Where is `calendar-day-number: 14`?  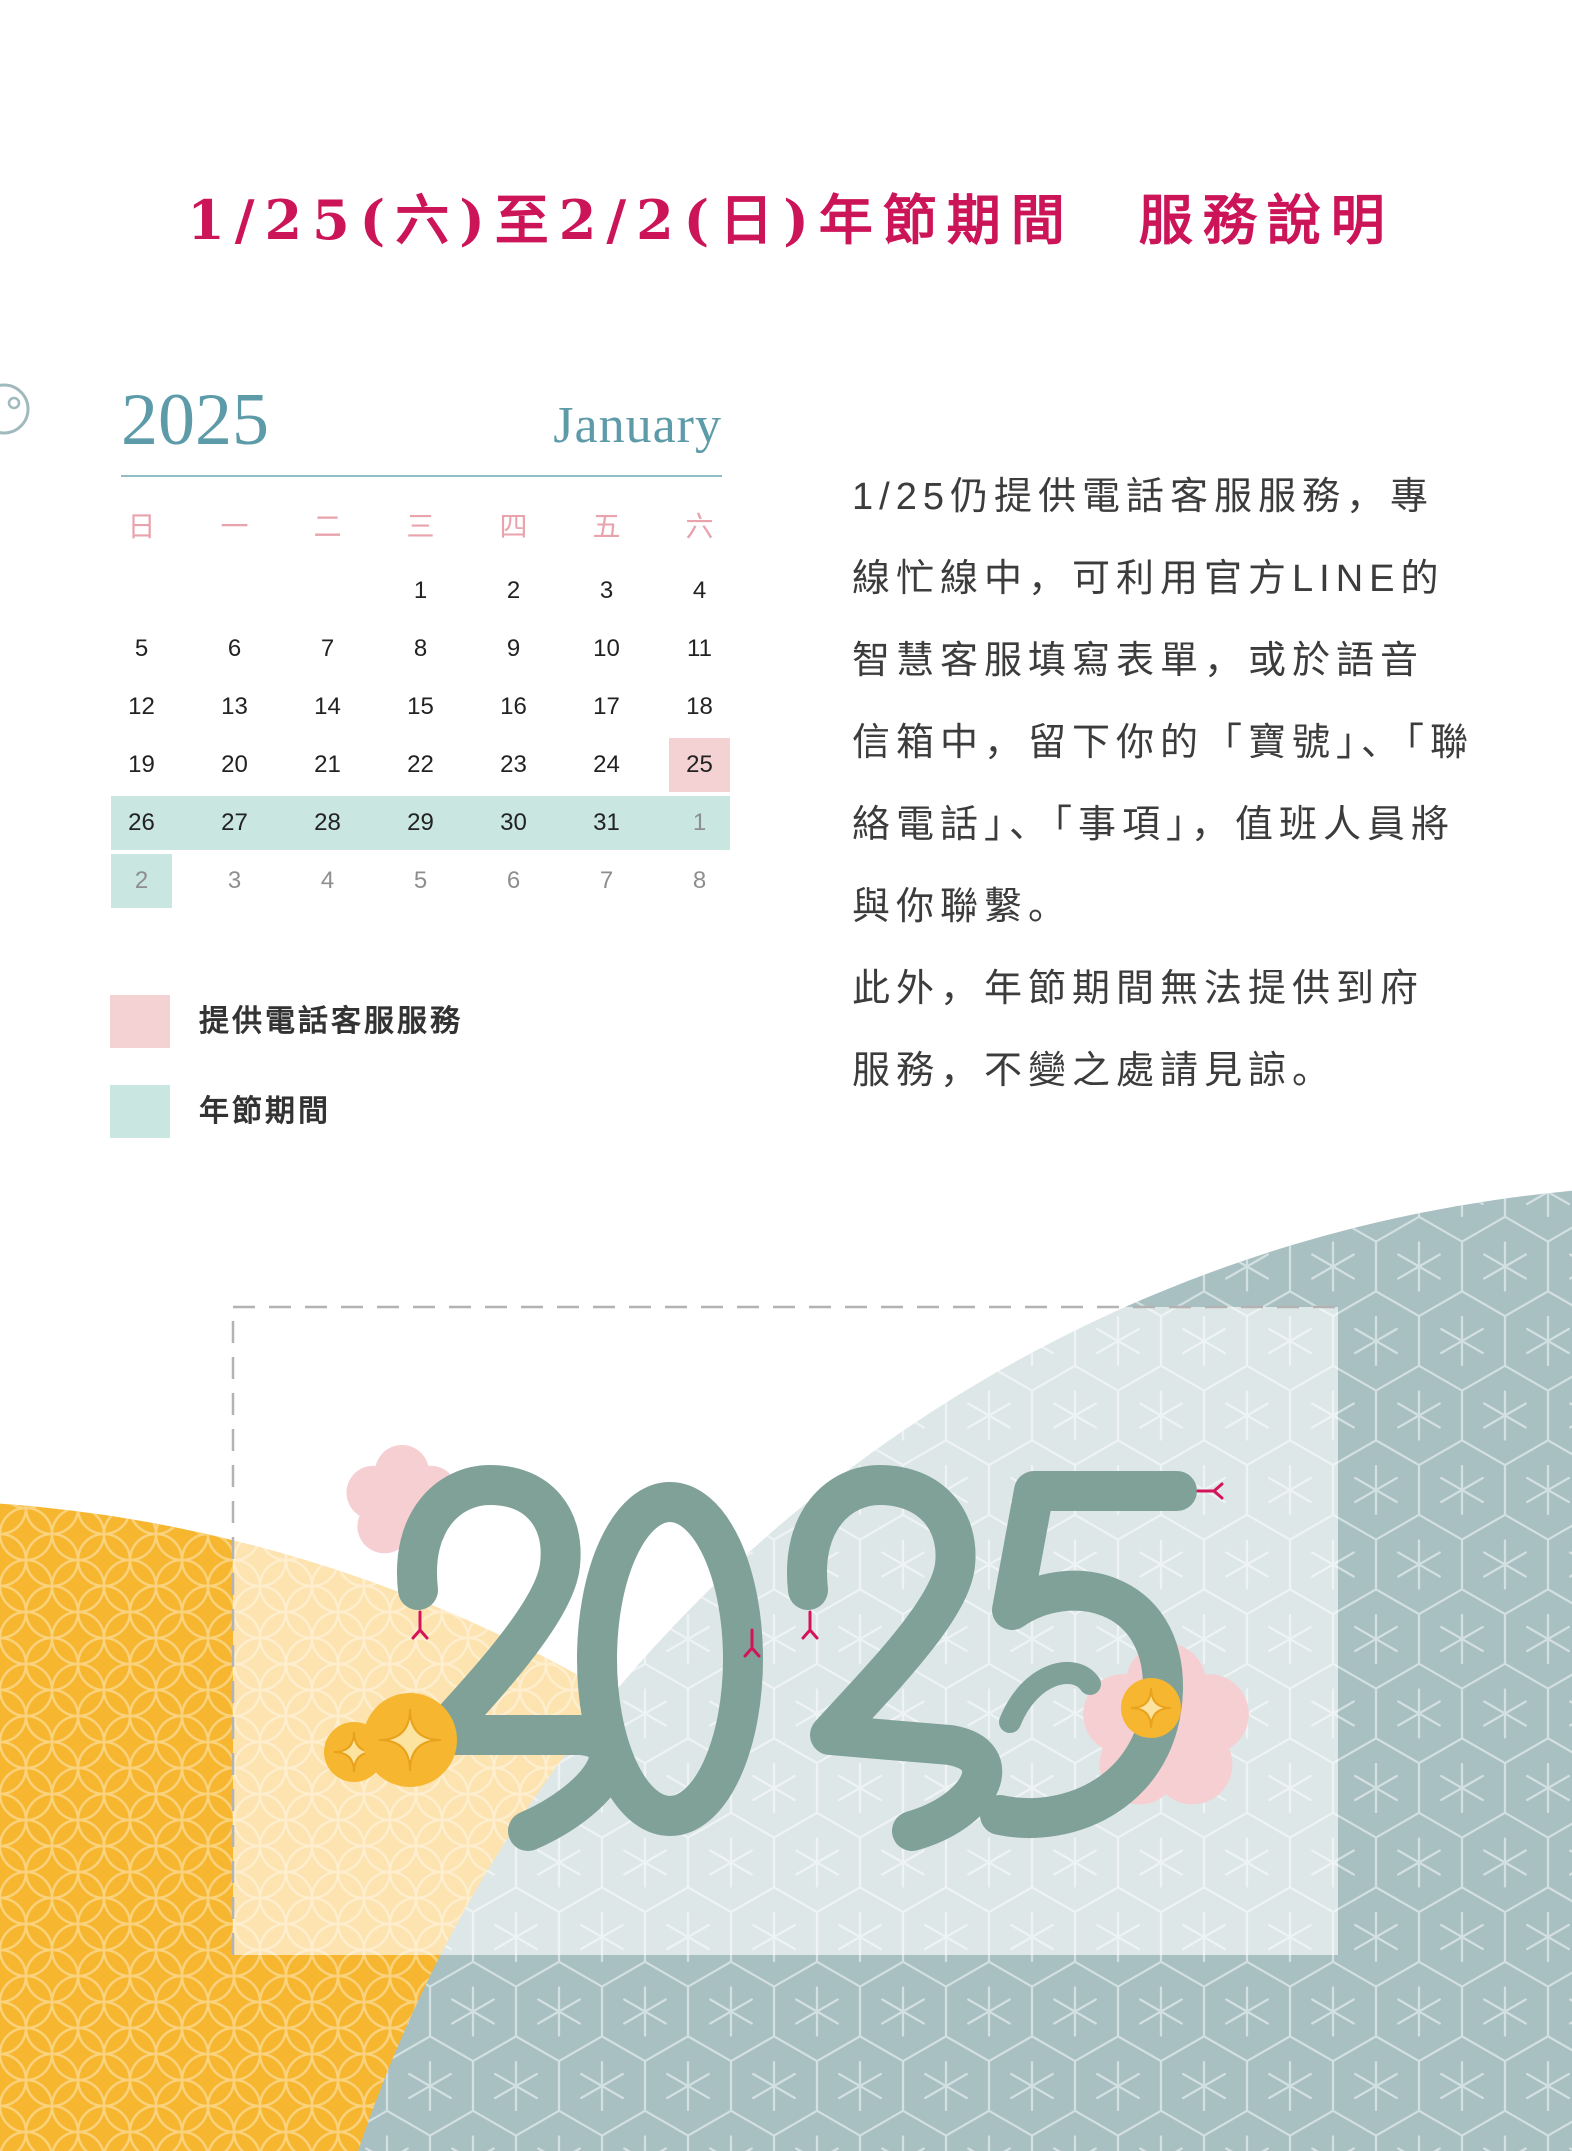
calendar-day-number: 14 is located at coordinates (327, 706).